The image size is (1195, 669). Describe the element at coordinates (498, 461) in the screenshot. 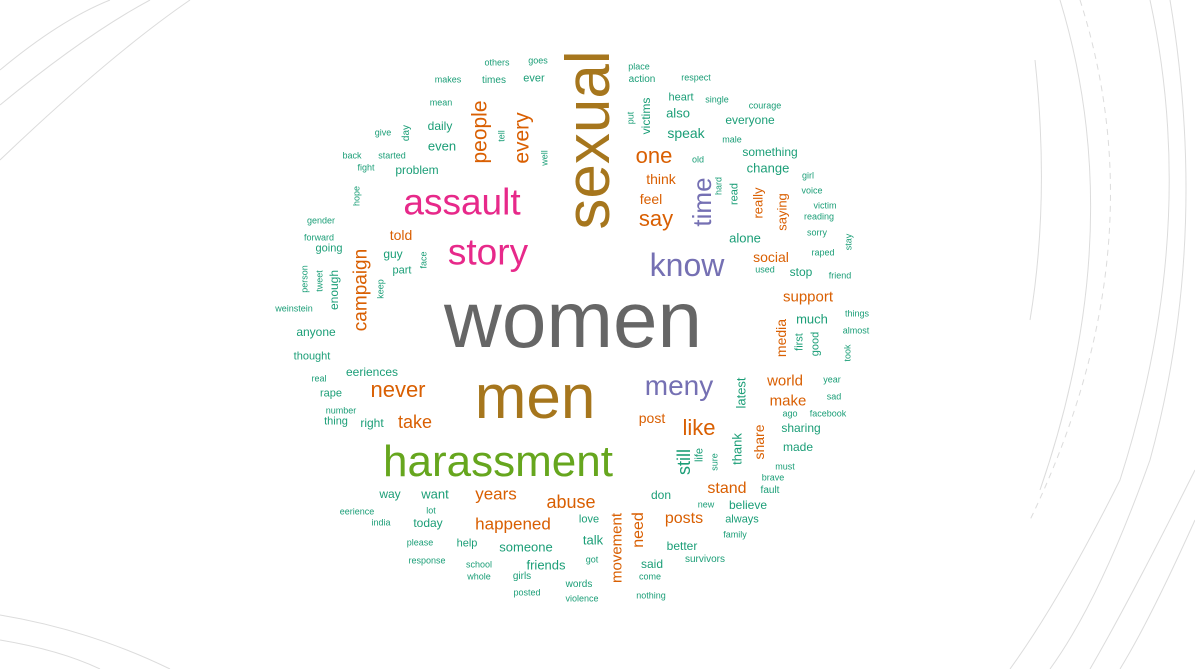

I see `cloud-word-harassment: harassment` at that location.